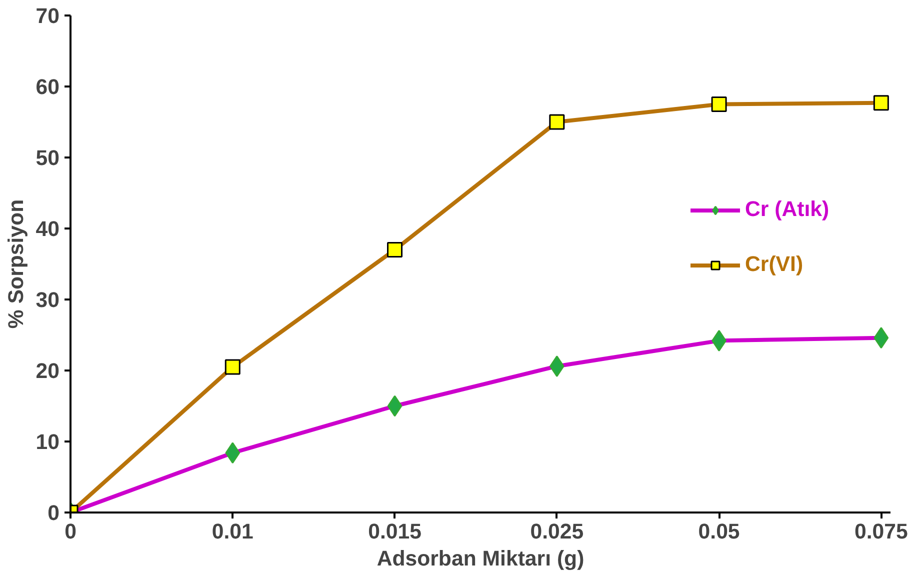 This screenshot has height=573, width=920. Describe the element at coordinates (233, 532) in the screenshot. I see `x-tick-label: 0.01` at that location.